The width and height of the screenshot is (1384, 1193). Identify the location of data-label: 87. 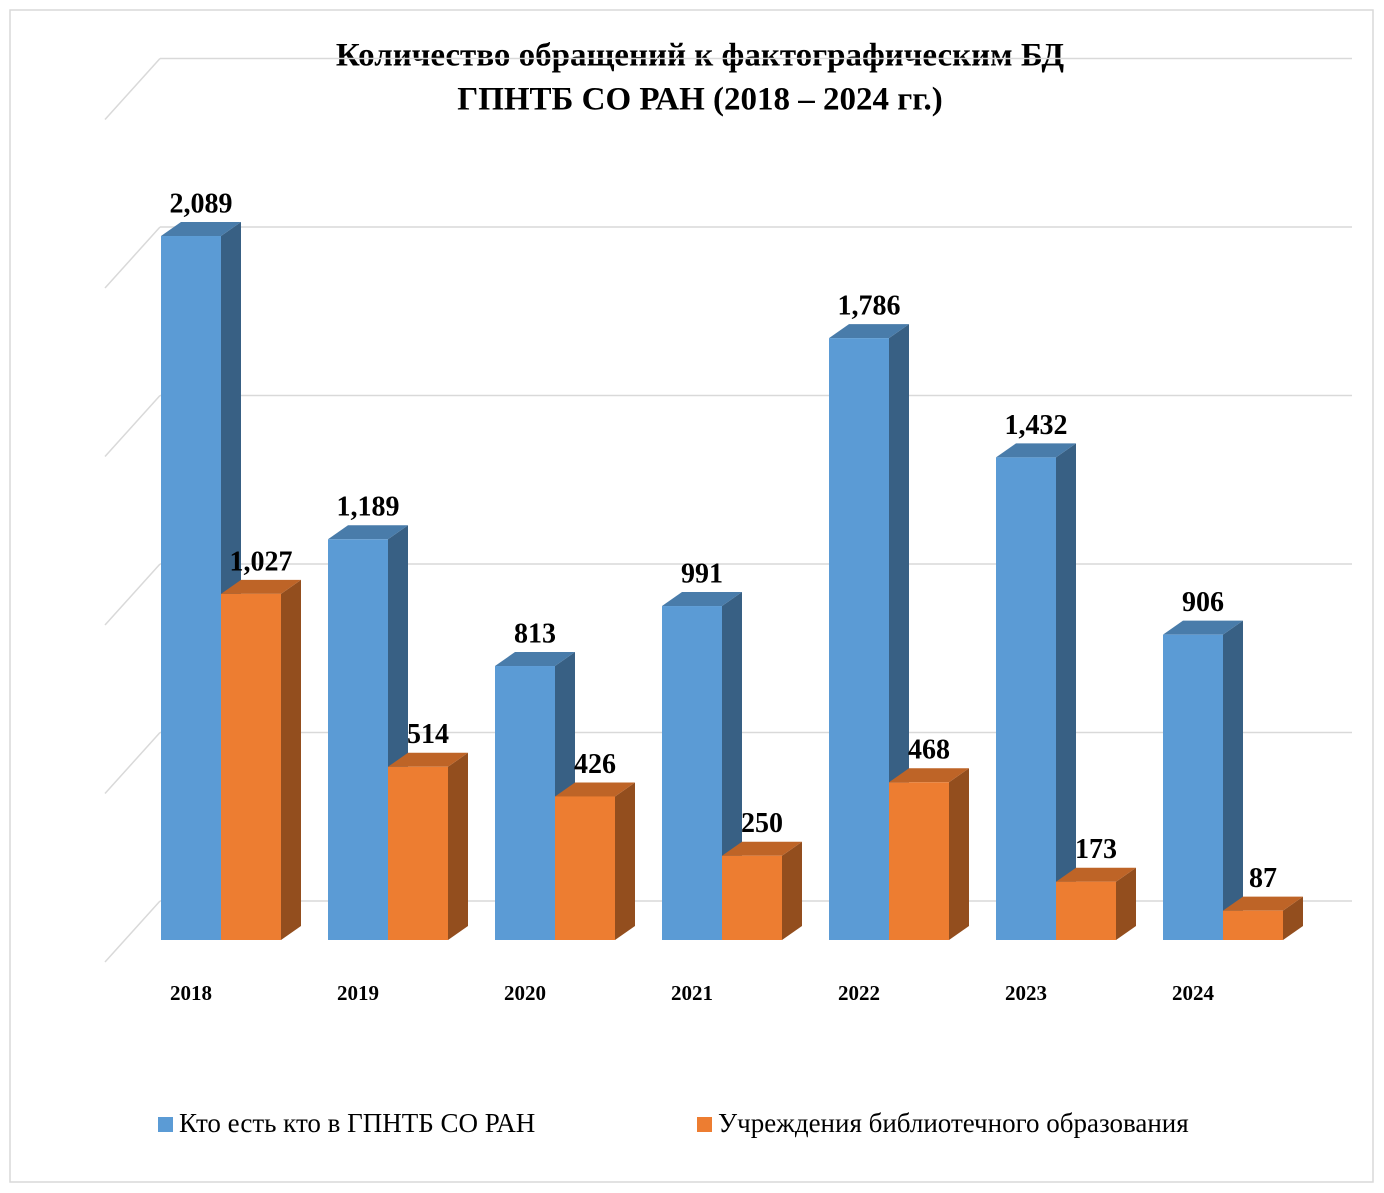
(1263, 878).